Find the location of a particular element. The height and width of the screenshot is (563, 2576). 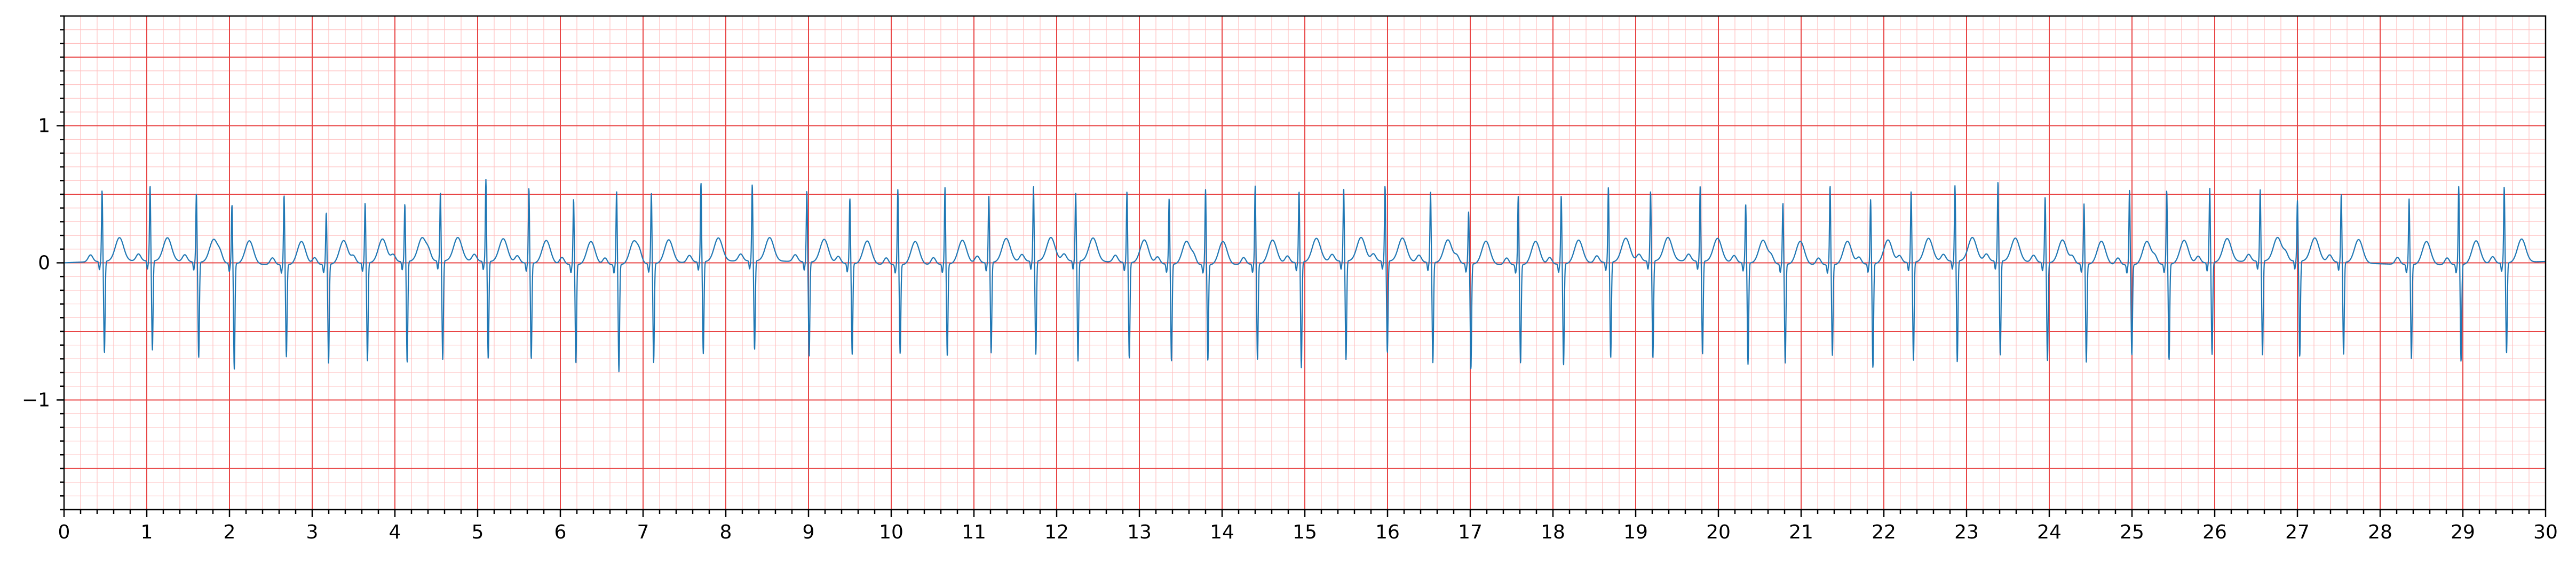

x-tick-label: 19 is located at coordinates (1635, 532).